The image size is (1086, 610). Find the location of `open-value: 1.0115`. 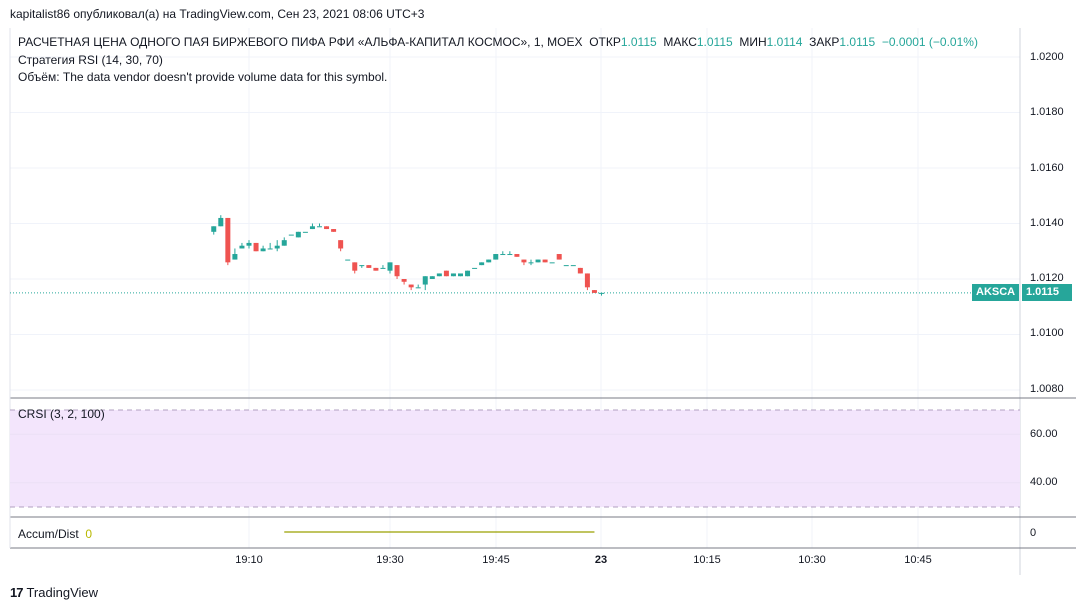

open-value: 1.0115 is located at coordinates (638, 42).